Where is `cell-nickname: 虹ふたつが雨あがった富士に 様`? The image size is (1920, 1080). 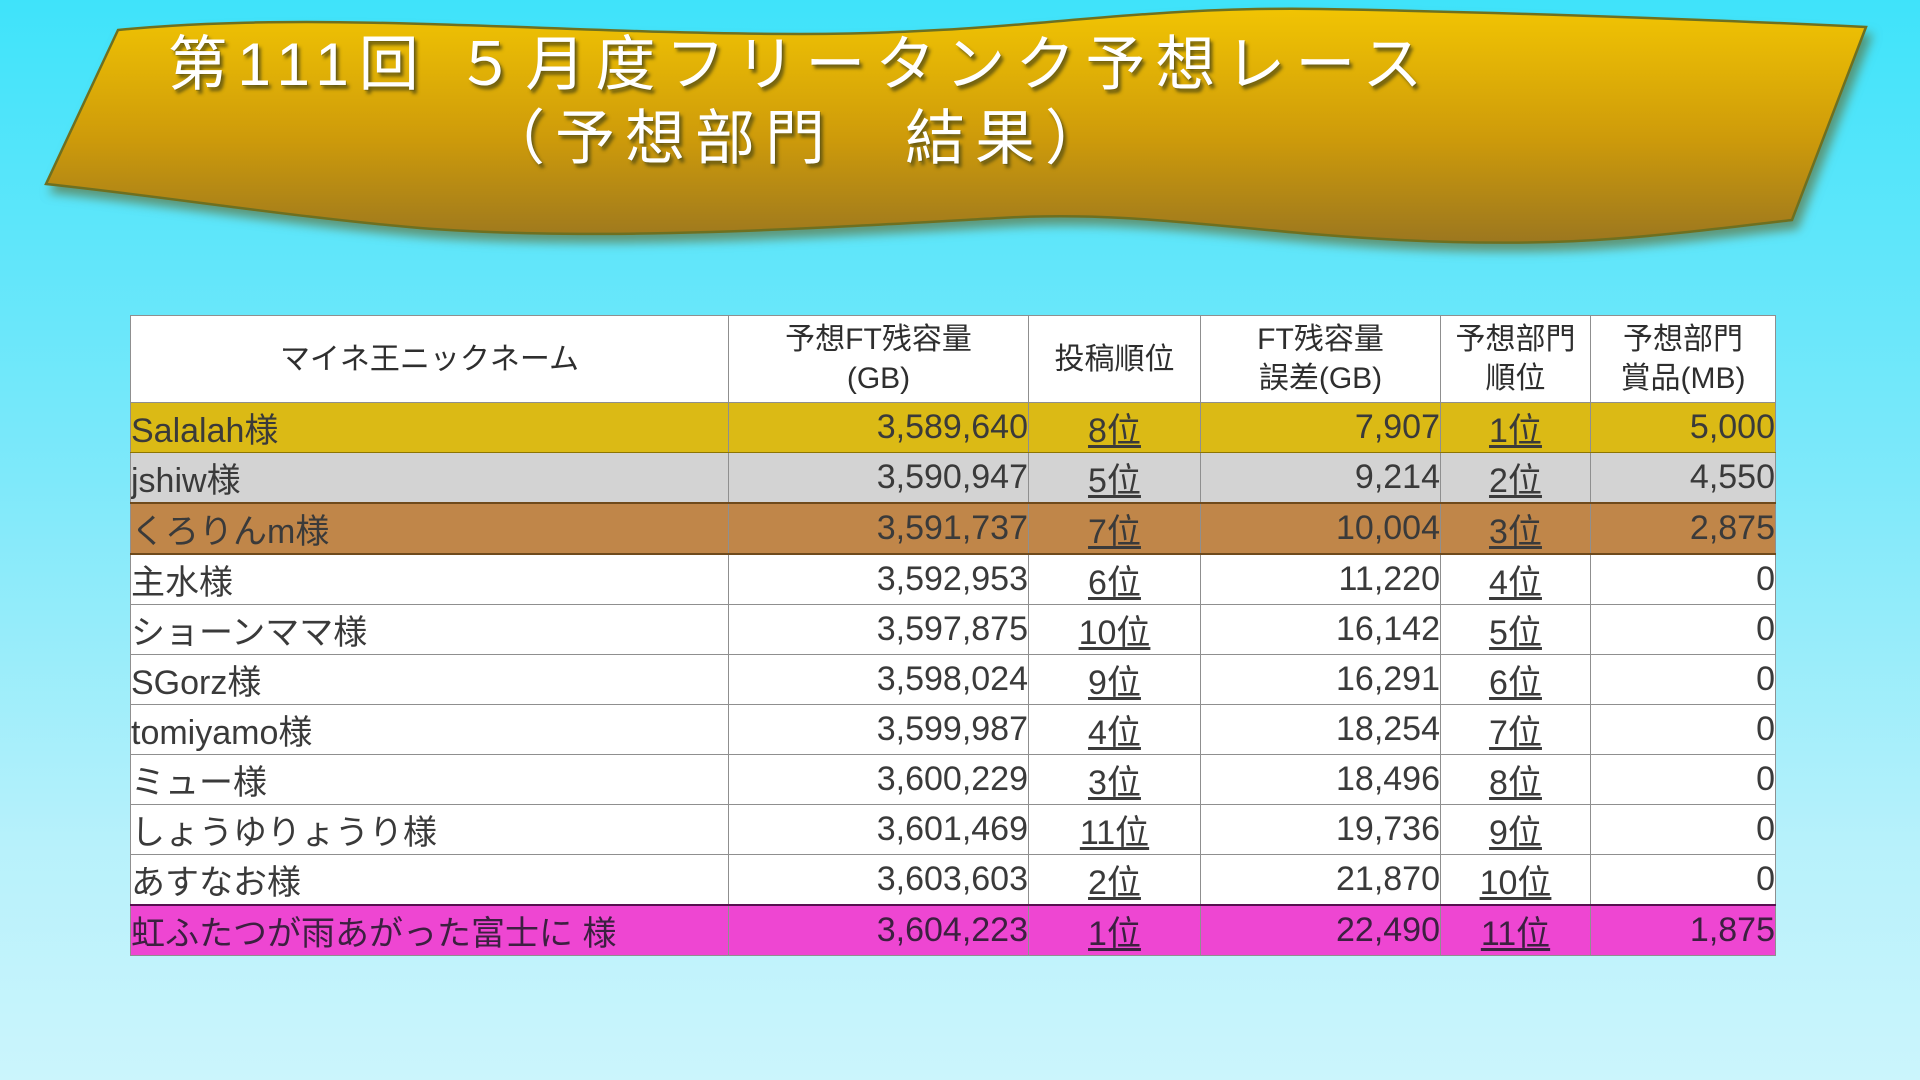
cell-nickname: 虹ふたつが雨あがった富士に 様 is located at coordinates (429, 930).